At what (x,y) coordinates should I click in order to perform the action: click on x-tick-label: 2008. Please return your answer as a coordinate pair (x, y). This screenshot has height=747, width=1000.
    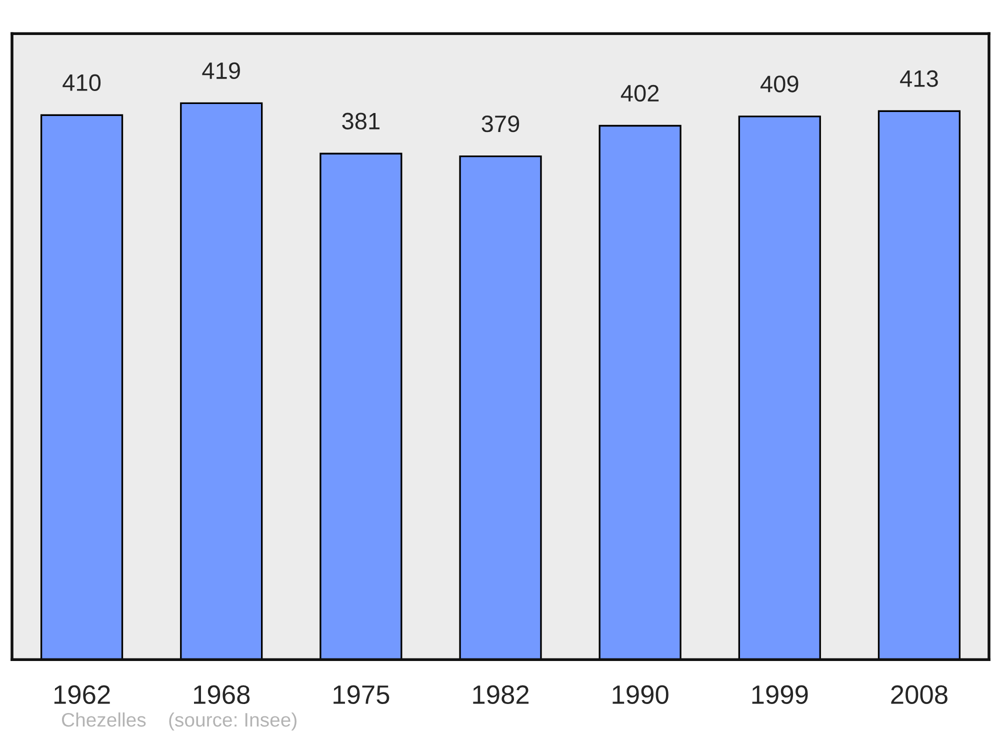
    Looking at the image, I should click on (919, 694).